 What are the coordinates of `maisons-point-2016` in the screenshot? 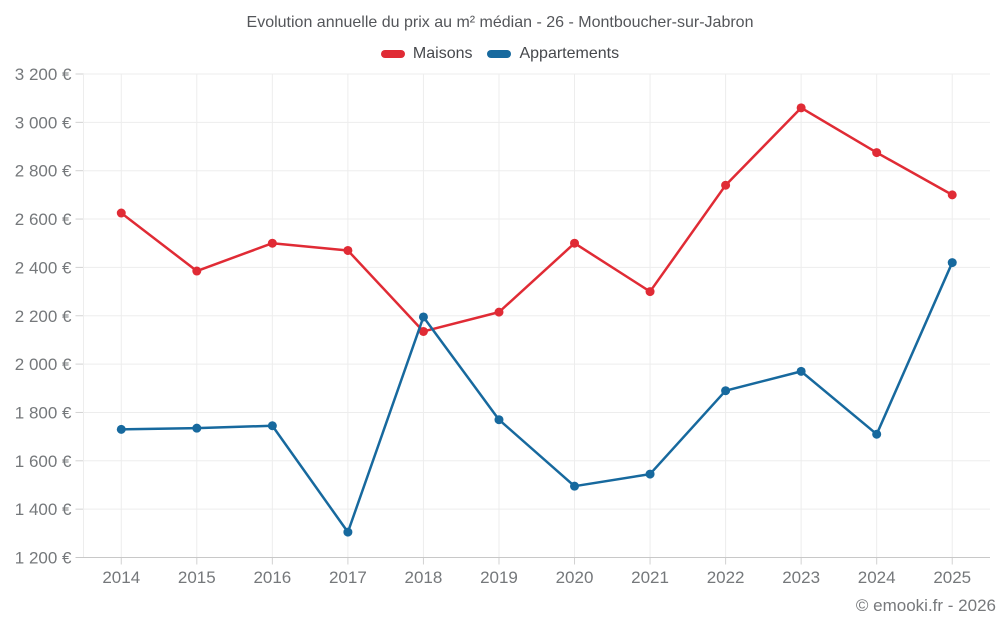 It's located at (272, 243).